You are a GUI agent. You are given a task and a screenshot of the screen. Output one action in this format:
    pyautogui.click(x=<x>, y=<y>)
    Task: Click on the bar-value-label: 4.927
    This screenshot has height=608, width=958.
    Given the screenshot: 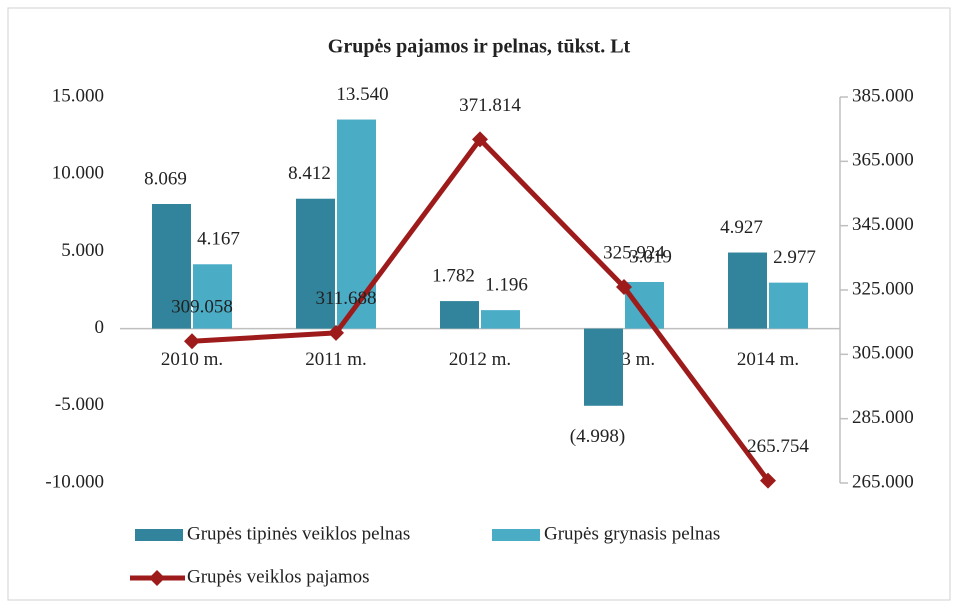 What is the action you would take?
    pyautogui.click(x=741, y=227)
    